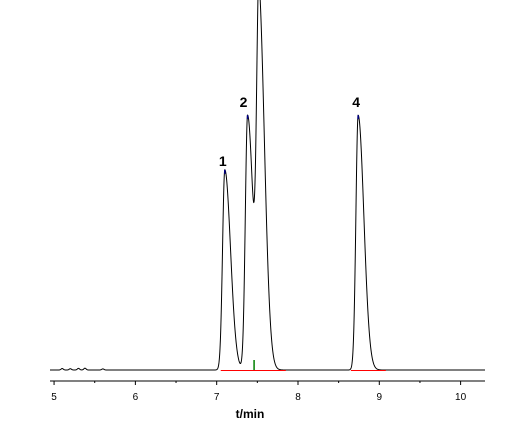 The width and height of the screenshot is (527, 428). I want to click on x-axis-title: t/min, so click(250, 414).